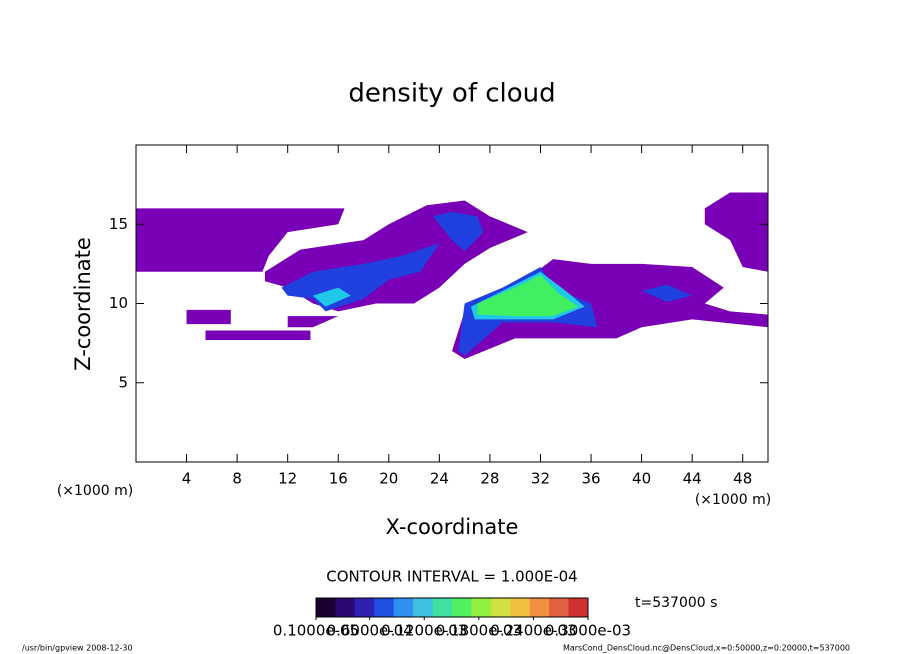 This screenshot has height=654, width=904. Describe the element at coordinates (388, 479) in the screenshot. I see `x-tick-label: 20` at that location.